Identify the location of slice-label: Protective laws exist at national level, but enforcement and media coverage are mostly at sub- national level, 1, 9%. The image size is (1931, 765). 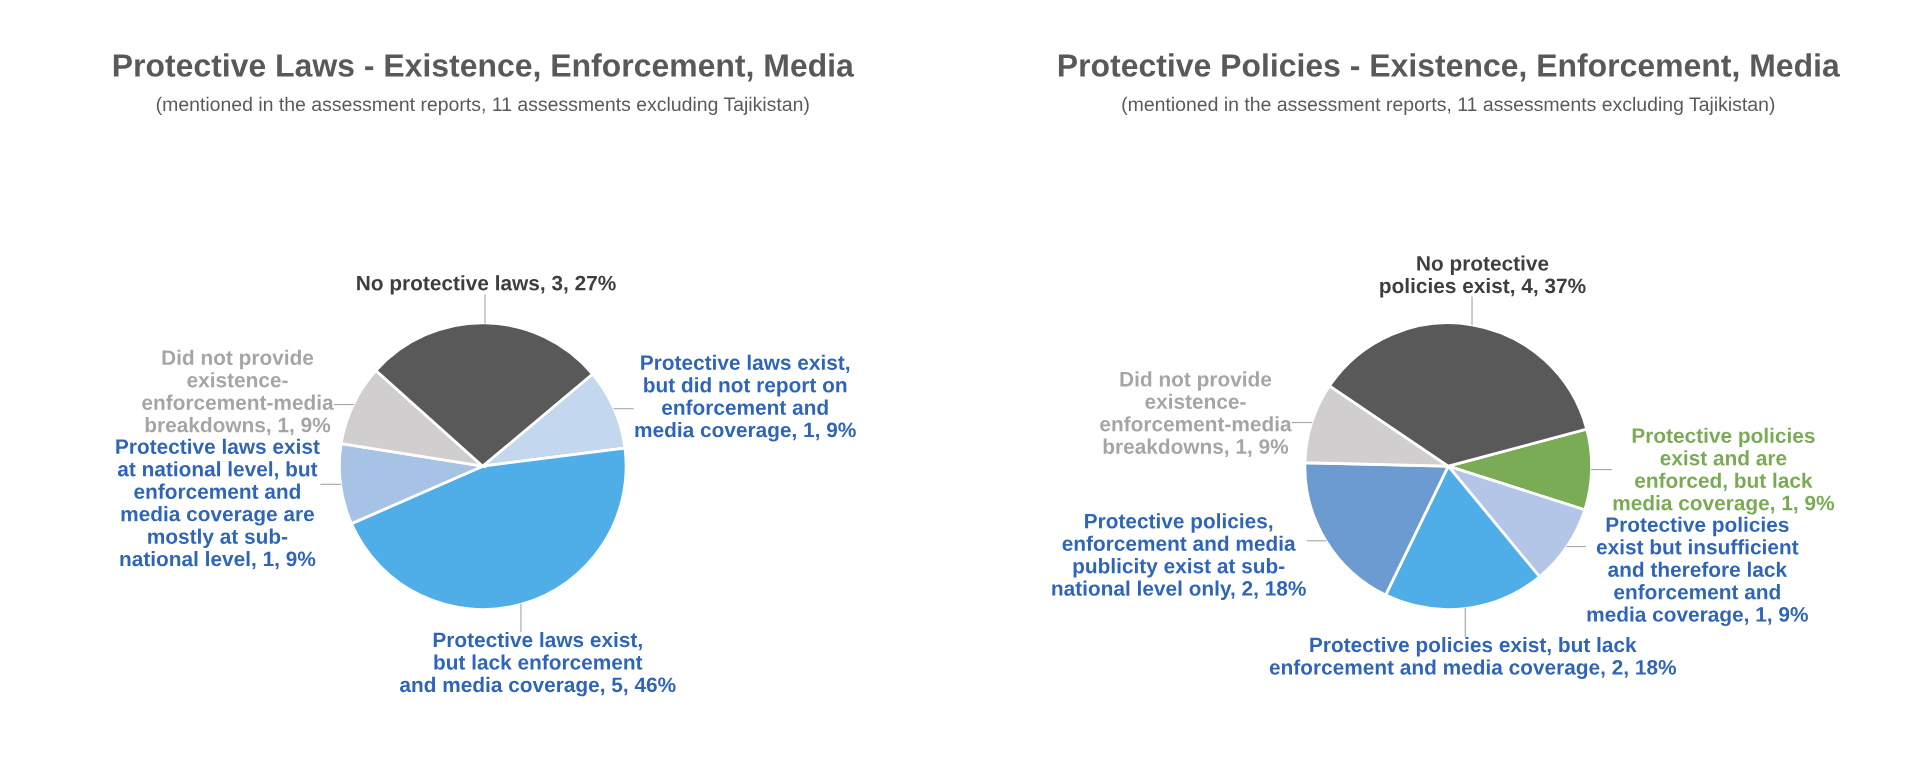
(218, 504).